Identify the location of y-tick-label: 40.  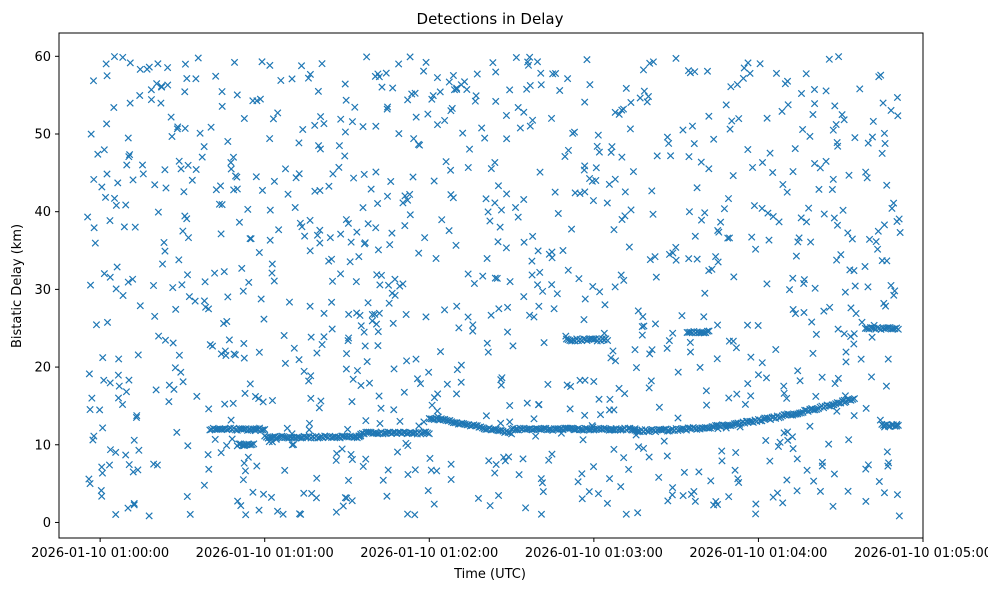
(42, 212).